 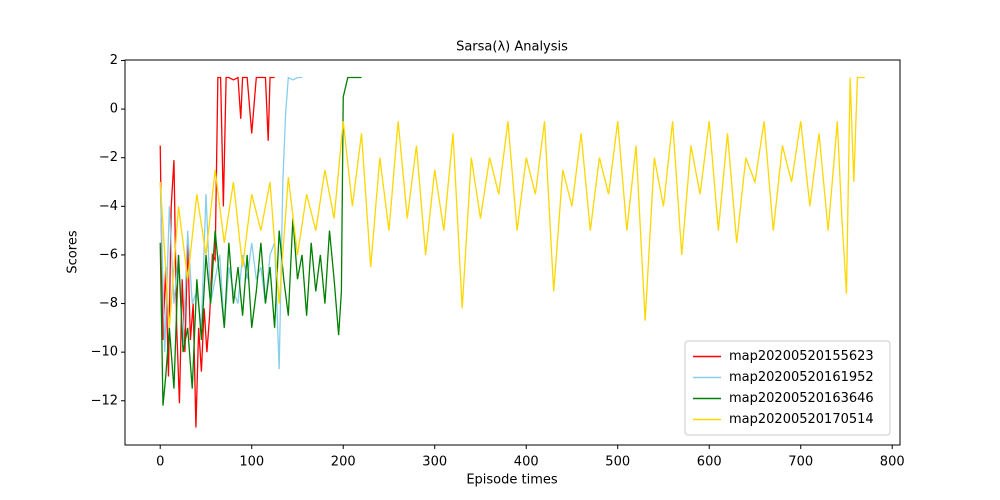 I want to click on x-tick-label: 800, so click(x=892, y=462).